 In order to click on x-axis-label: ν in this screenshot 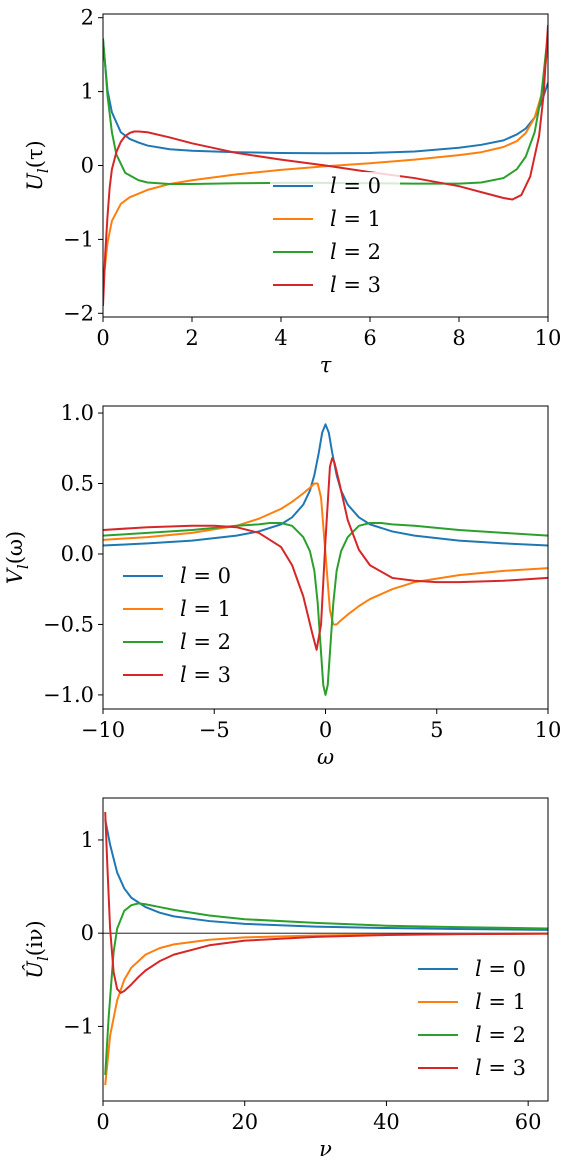, I will do `click(325, 1149)`.